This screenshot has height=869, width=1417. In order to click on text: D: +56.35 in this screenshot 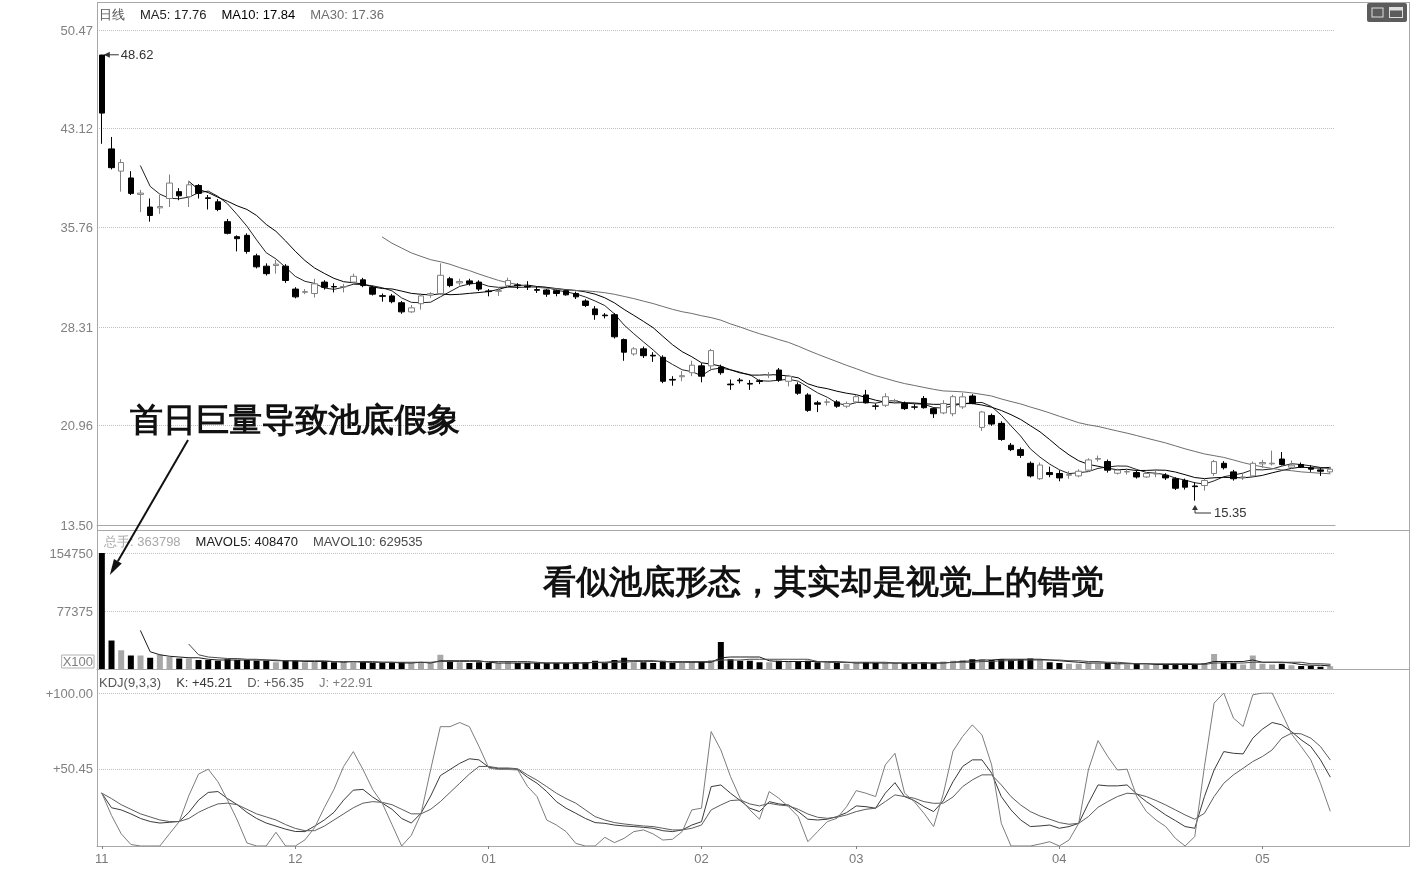, I will do `click(275, 682)`.